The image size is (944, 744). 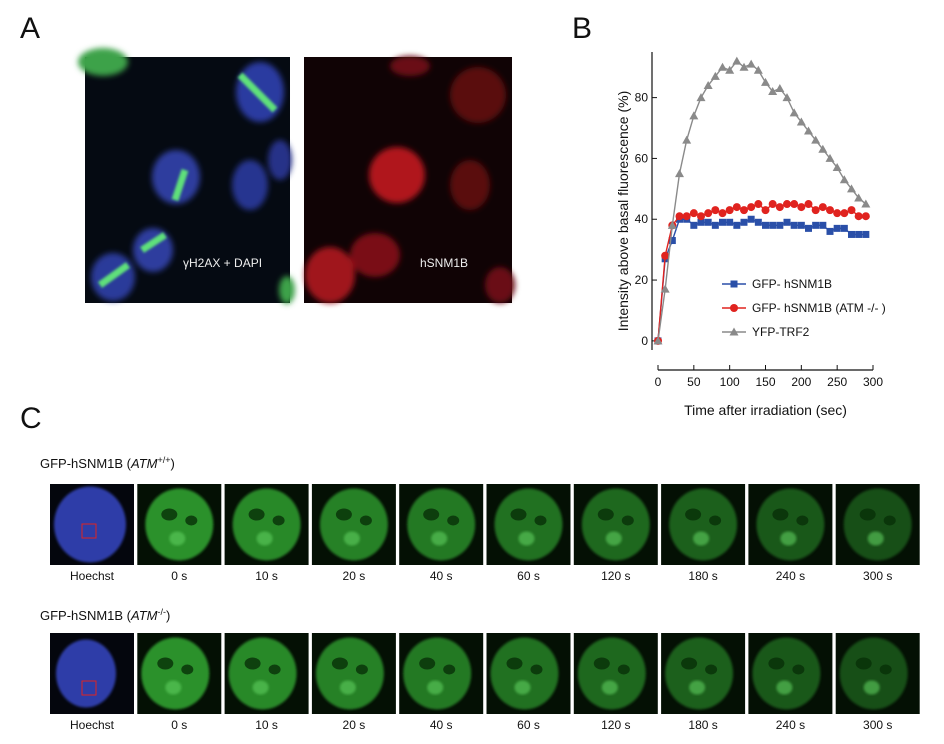 What do you see at coordinates (642, 280) in the screenshot?
I see `y-tick-label: 20` at bounding box center [642, 280].